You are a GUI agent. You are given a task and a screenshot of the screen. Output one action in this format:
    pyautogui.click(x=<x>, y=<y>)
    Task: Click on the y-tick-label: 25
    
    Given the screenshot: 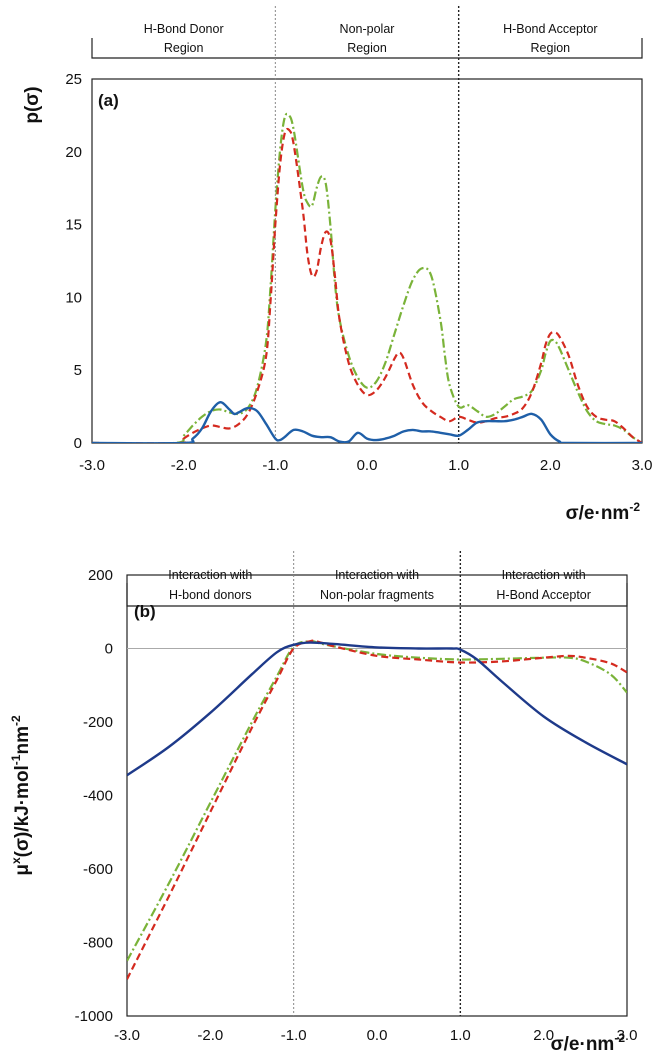 What is the action you would take?
    pyautogui.click(x=73, y=79)
    